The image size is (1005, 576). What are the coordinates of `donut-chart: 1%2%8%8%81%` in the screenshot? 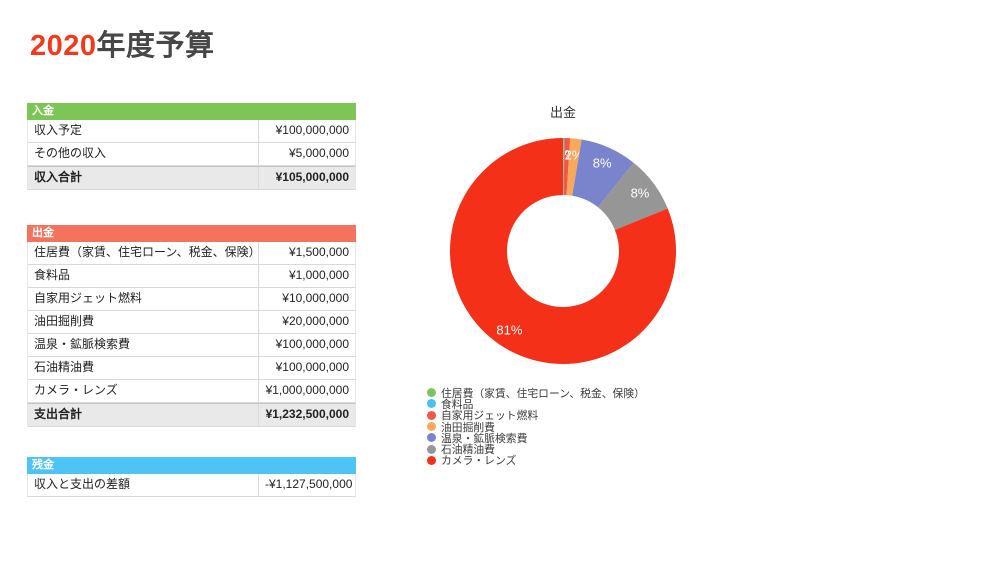 It's located at (563, 251).